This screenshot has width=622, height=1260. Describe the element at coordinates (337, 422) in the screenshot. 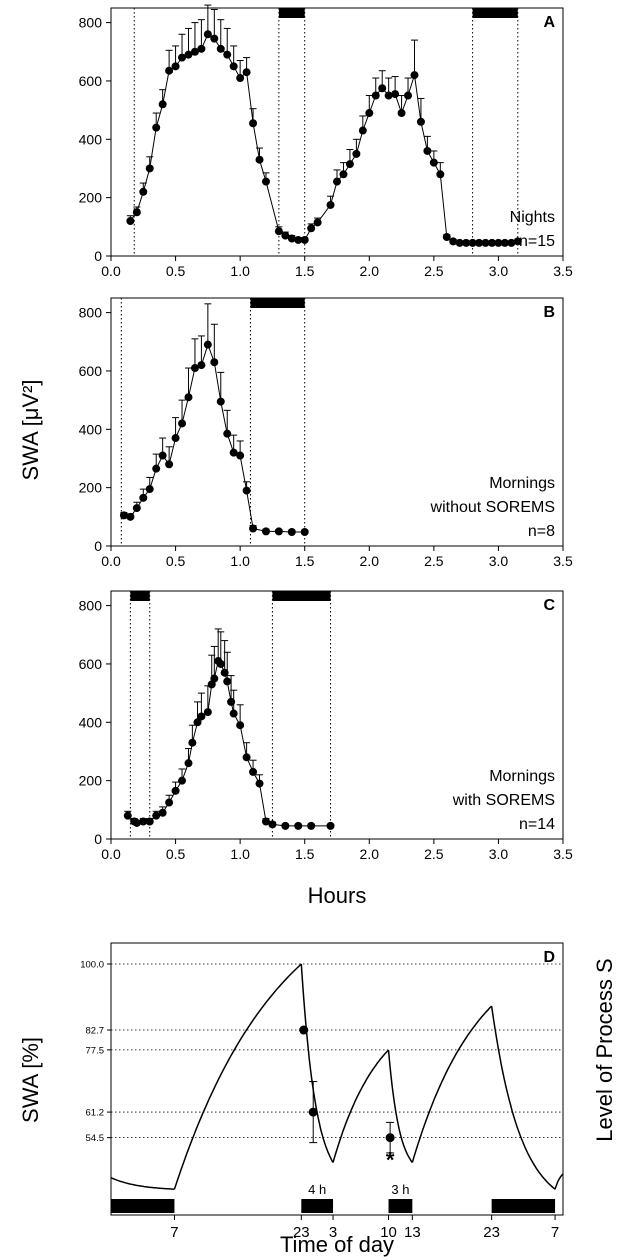

I see `panel-b-frame` at that location.